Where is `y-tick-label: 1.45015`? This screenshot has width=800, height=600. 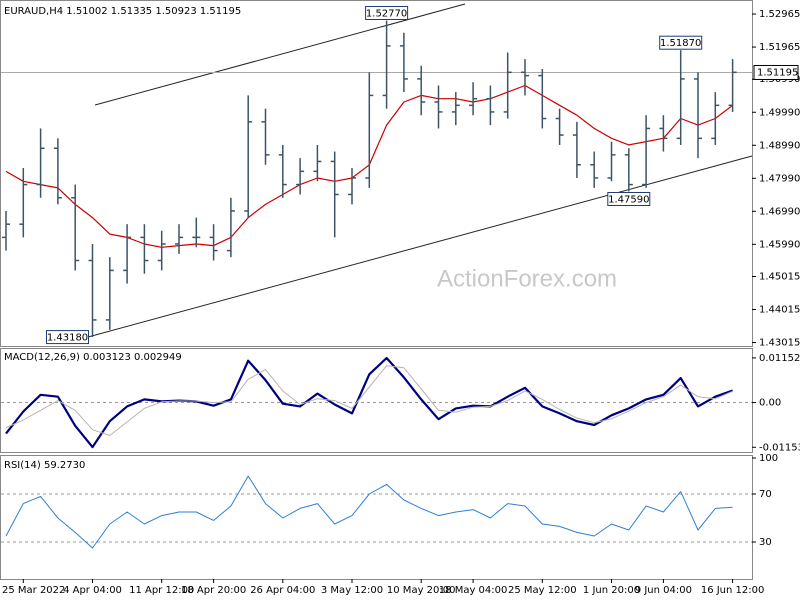
y-tick-label: 1.45015 is located at coordinates (779, 276).